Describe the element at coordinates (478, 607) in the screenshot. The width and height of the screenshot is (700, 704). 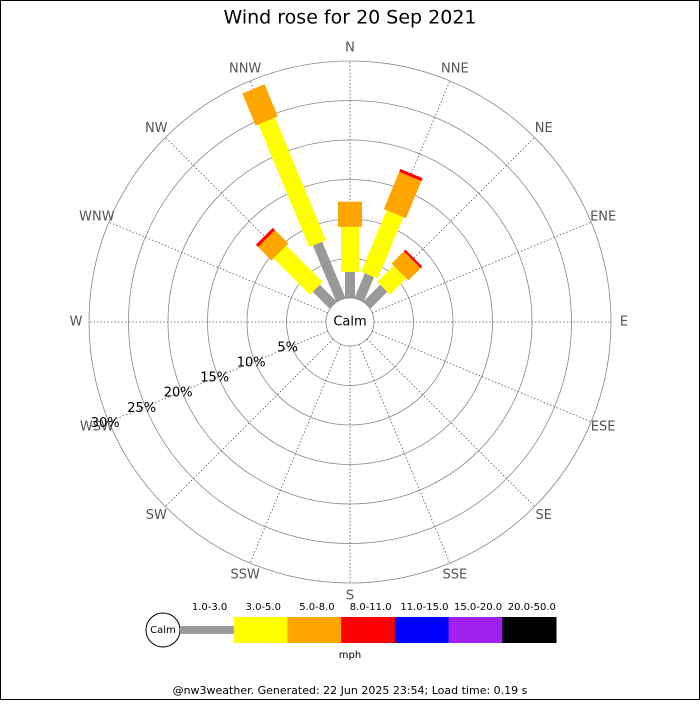
I see `legend-label: 15.0-20.0` at that location.